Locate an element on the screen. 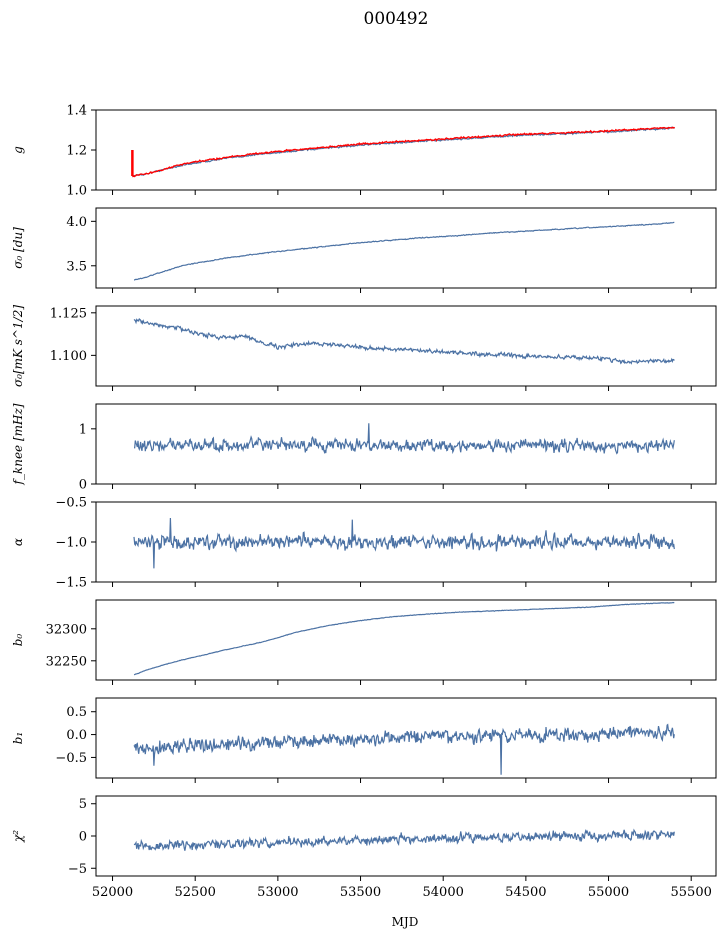  y-tick-label: 0.0 is located at coordinates (76, 735).